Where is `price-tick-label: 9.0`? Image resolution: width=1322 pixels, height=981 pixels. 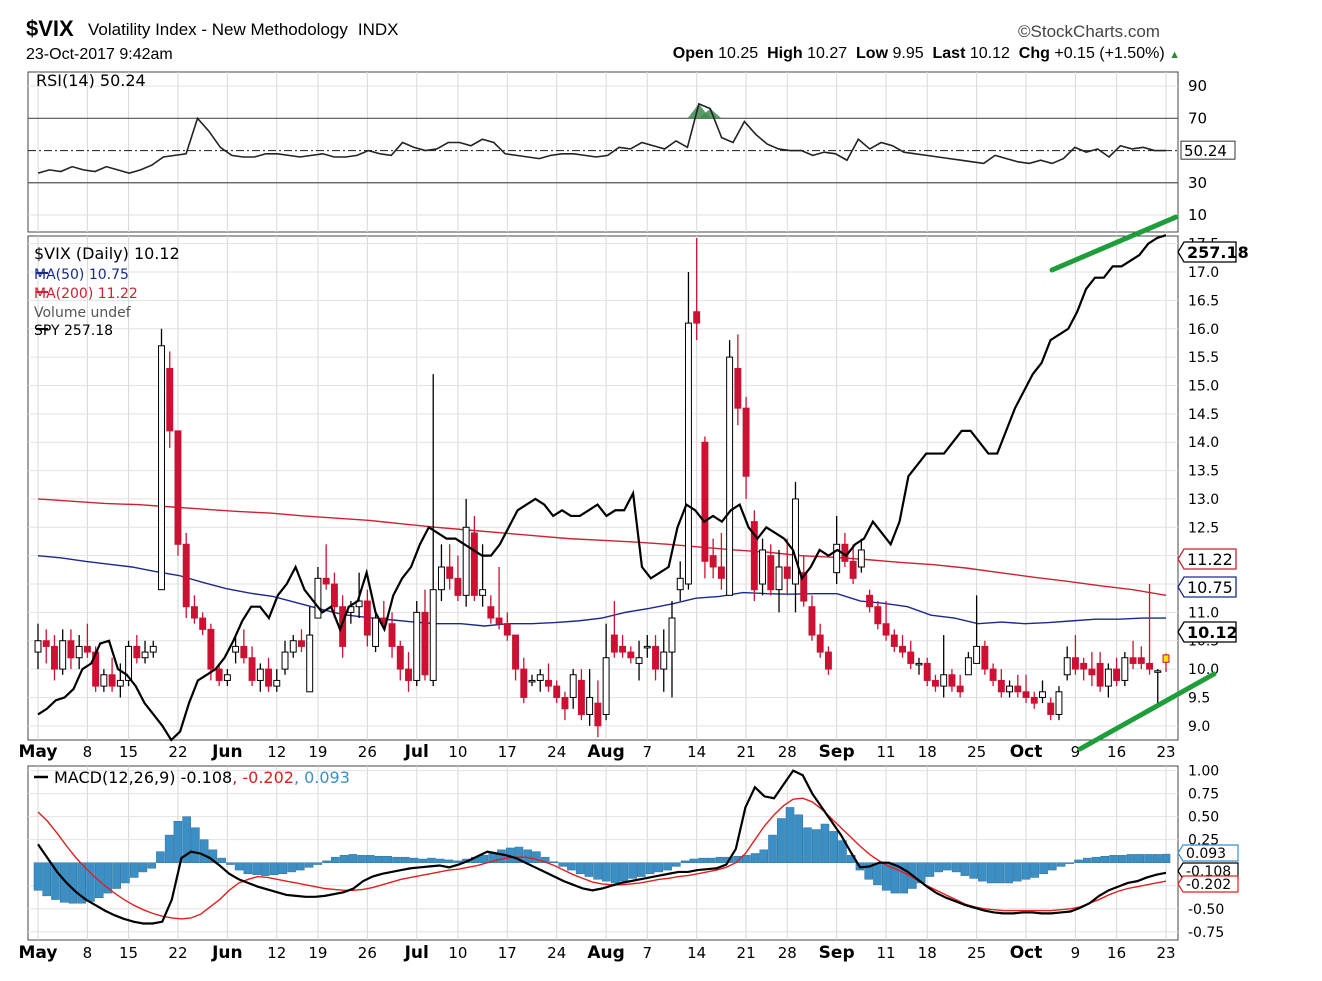 price-tick-label: 9.0 is located at coordinates (1199, 727).